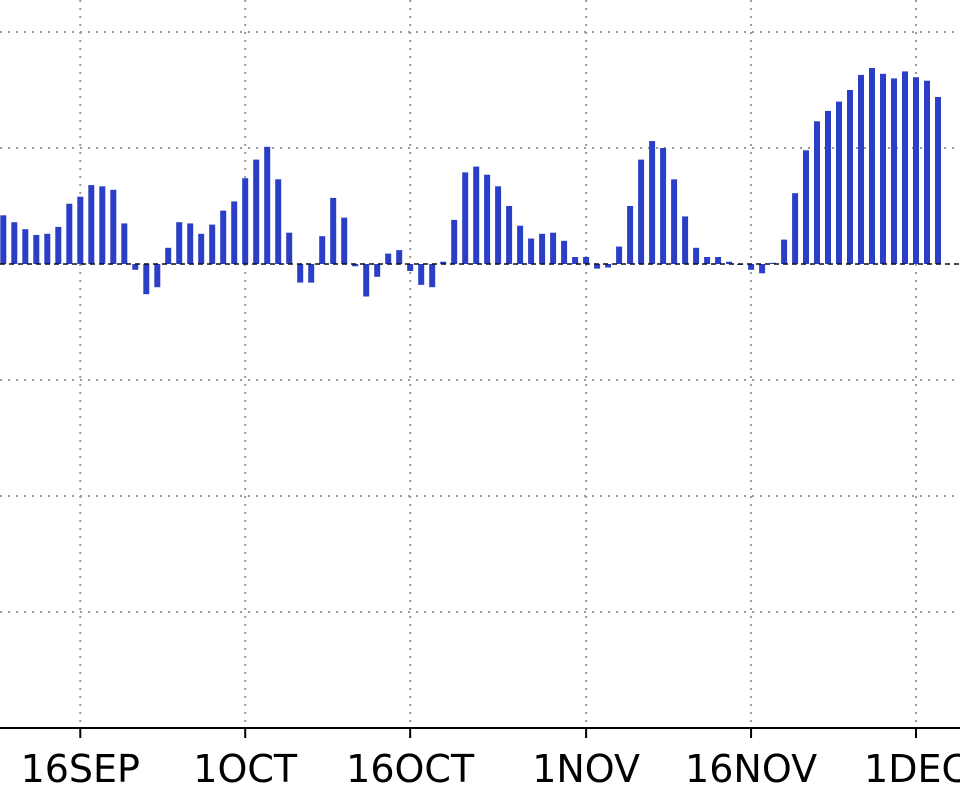  I want to click on x-axis-ticks, so click(498, 733).